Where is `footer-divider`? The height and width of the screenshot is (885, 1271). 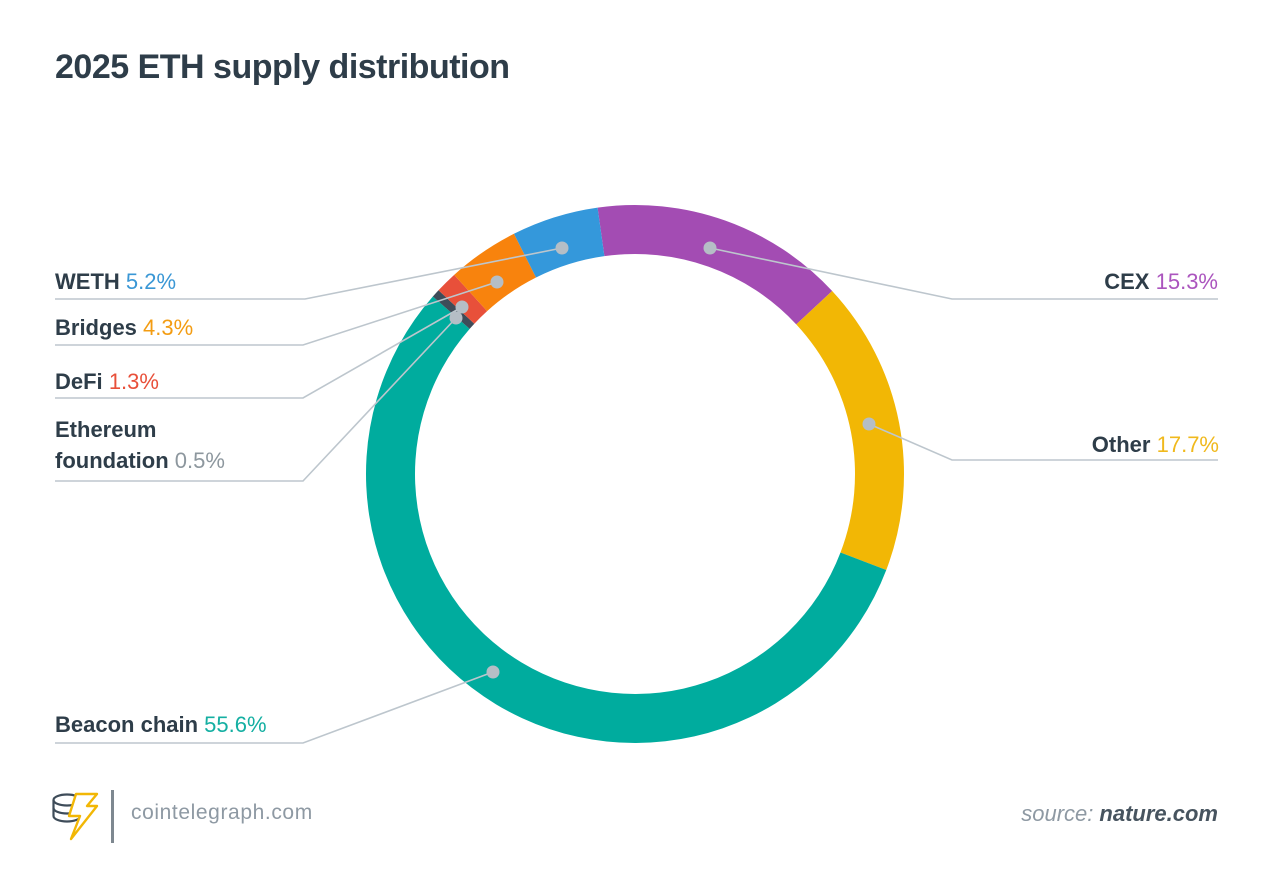 footer-divider is located at coordinates (112, 816).